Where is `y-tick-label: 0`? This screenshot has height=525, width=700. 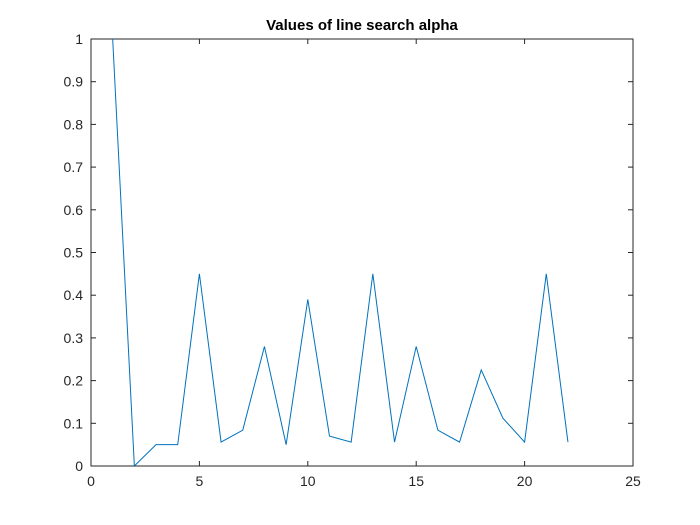
y-tick-label: 0 is located at coordinates (79, 466).